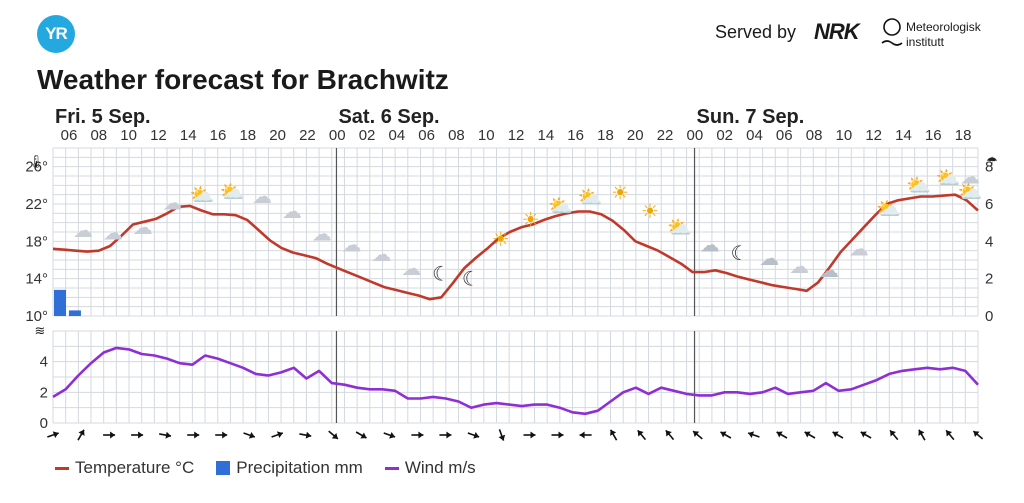 This screenshot has width=1024, height=503. I want to click on temperature-tick-label: 18°, so click(36, 241).